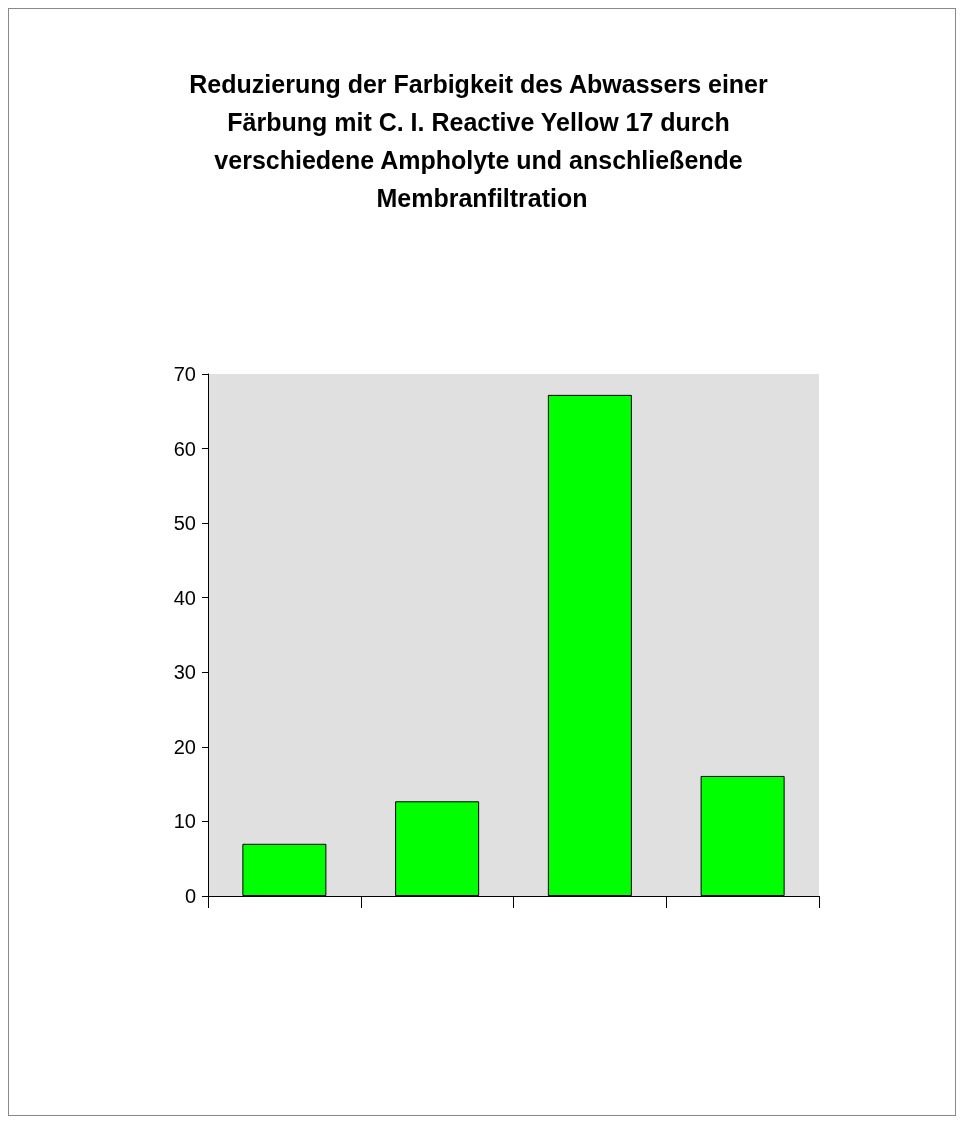 This screenshot has height=1124, width=964. I want to click on y-tick-label: 70, so click(184, 374).